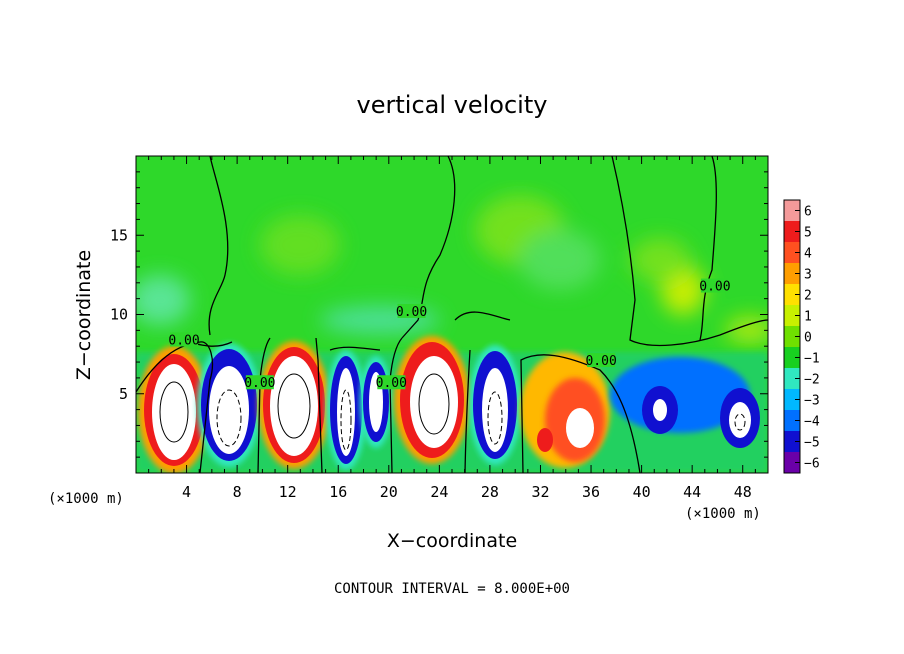 The image size is (904, 654). What do you see at coordinates (288, 492) in the screenshot?
I see `x-tick-label: 12` at bounding box center [288, 492].